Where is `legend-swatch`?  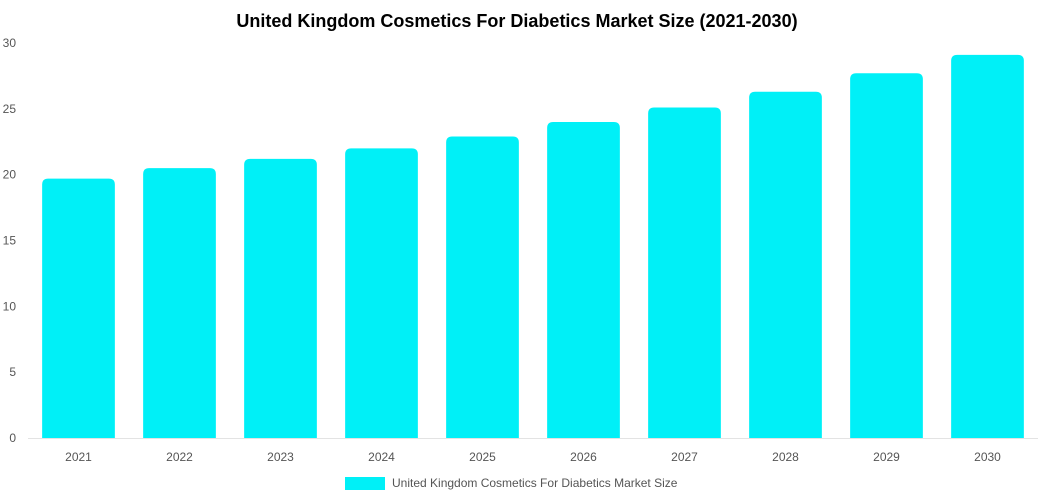 legend-swatch is located at coordinates (365, 483).